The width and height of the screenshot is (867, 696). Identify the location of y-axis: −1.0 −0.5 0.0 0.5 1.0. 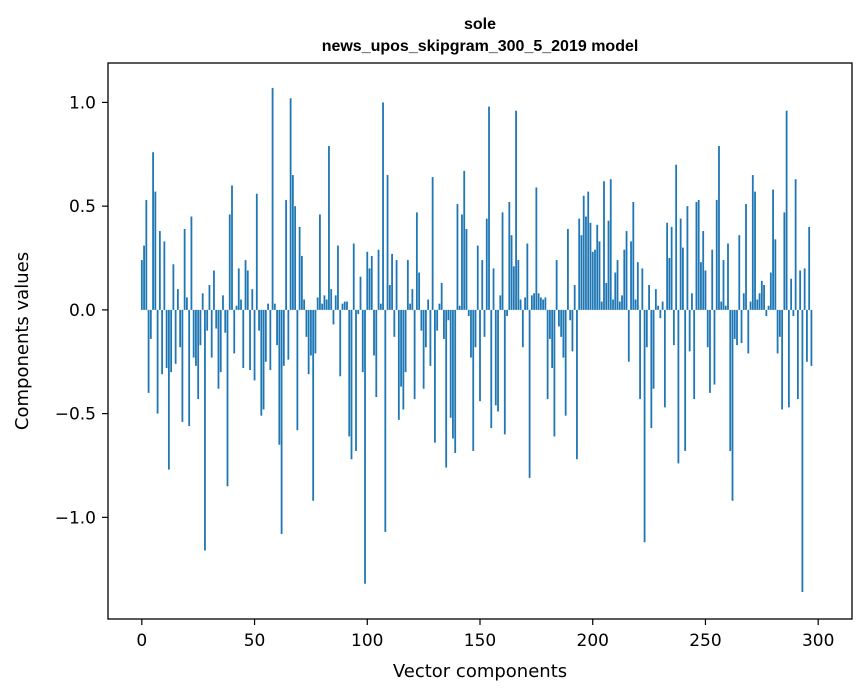
(81, 310).